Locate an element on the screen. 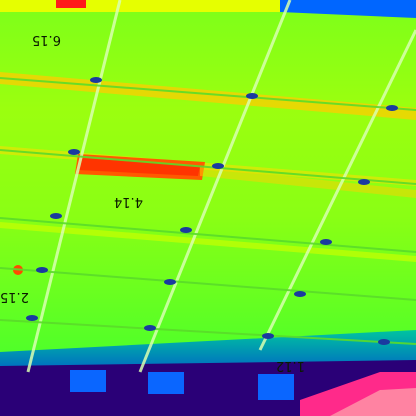 The height and width of the screenshot is (416, 416). hot-spot-core is located at coordinates (139, 167).